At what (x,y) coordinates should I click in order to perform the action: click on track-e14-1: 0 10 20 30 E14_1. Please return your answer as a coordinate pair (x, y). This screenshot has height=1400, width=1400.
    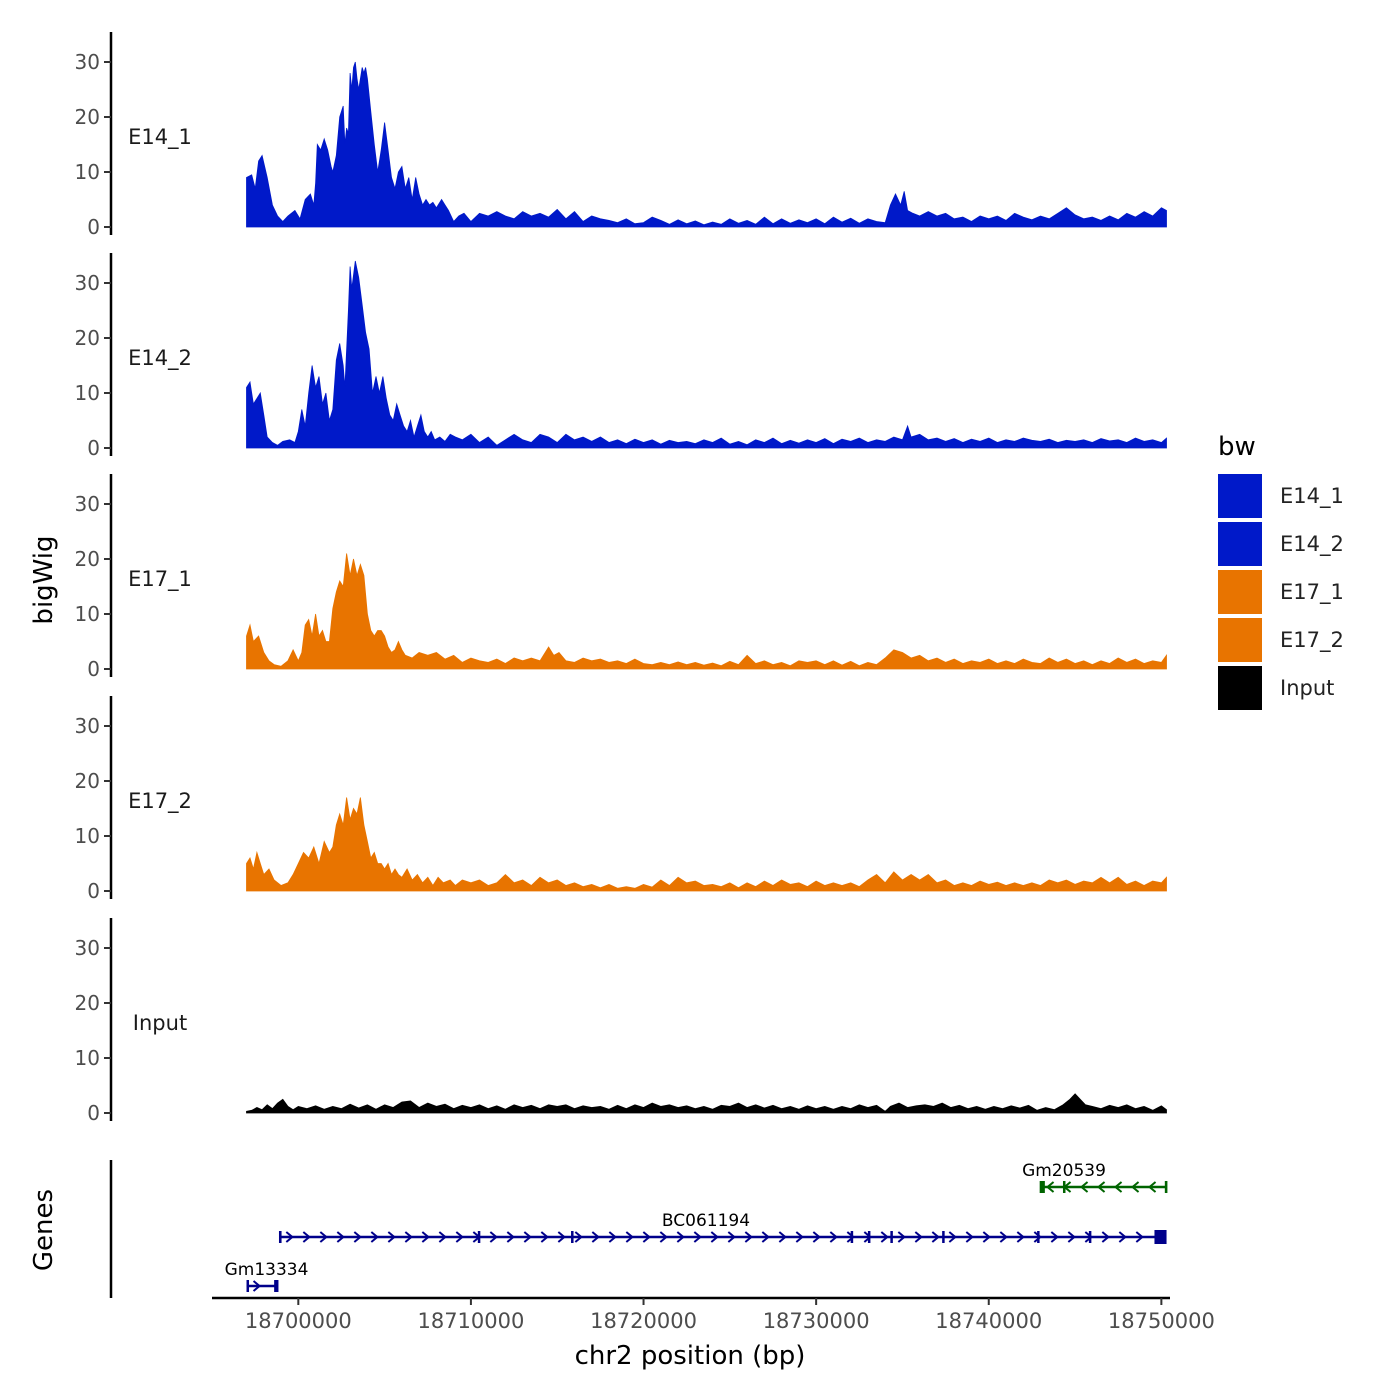
    Looking at the image, I should click on (621, 135).